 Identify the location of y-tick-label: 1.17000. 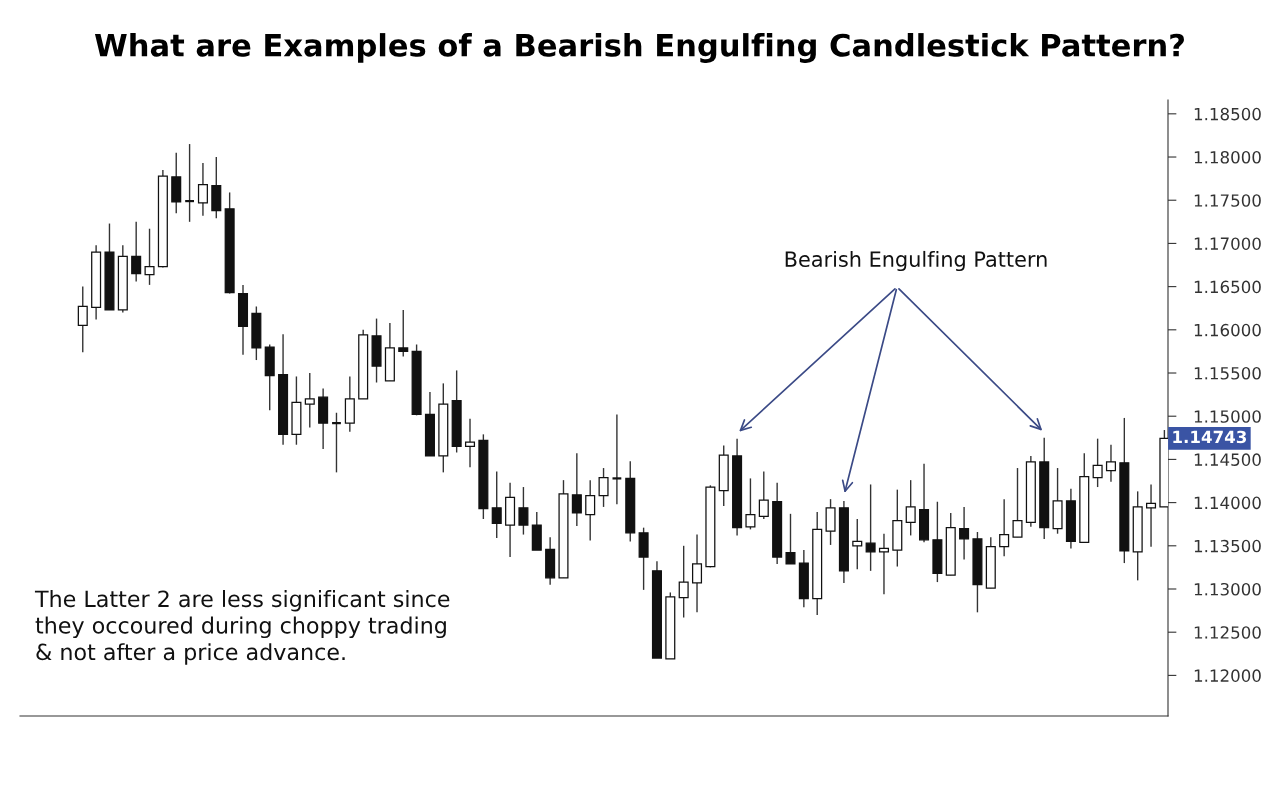
(1227, 243).